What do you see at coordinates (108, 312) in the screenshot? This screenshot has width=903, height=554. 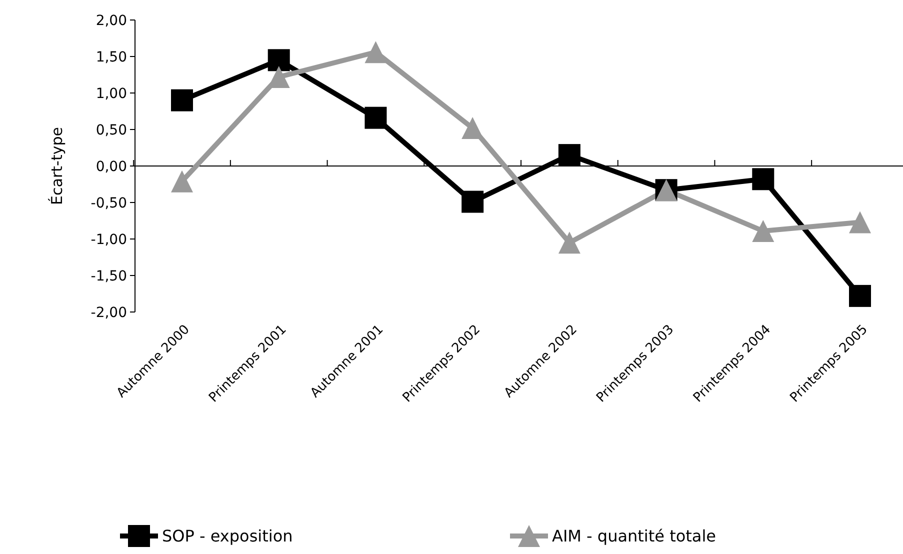 I see `y-tick-label: -2,00` at bounding box center [108, 312].